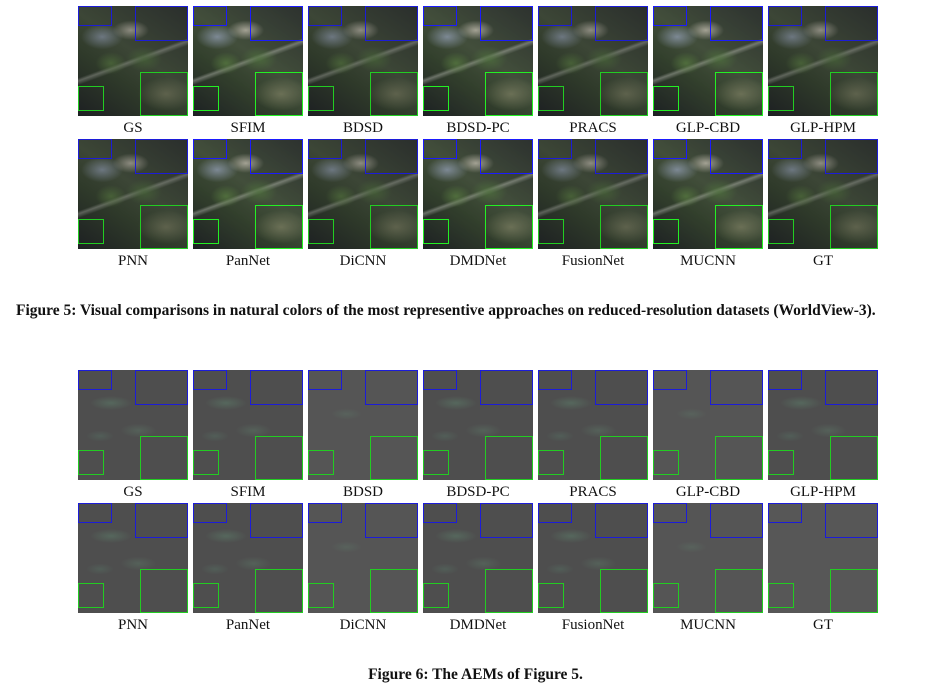 The height and width of the screenshot is (698, 951). I want to click on figure5-image-glp-hpm, so click(823, 61).